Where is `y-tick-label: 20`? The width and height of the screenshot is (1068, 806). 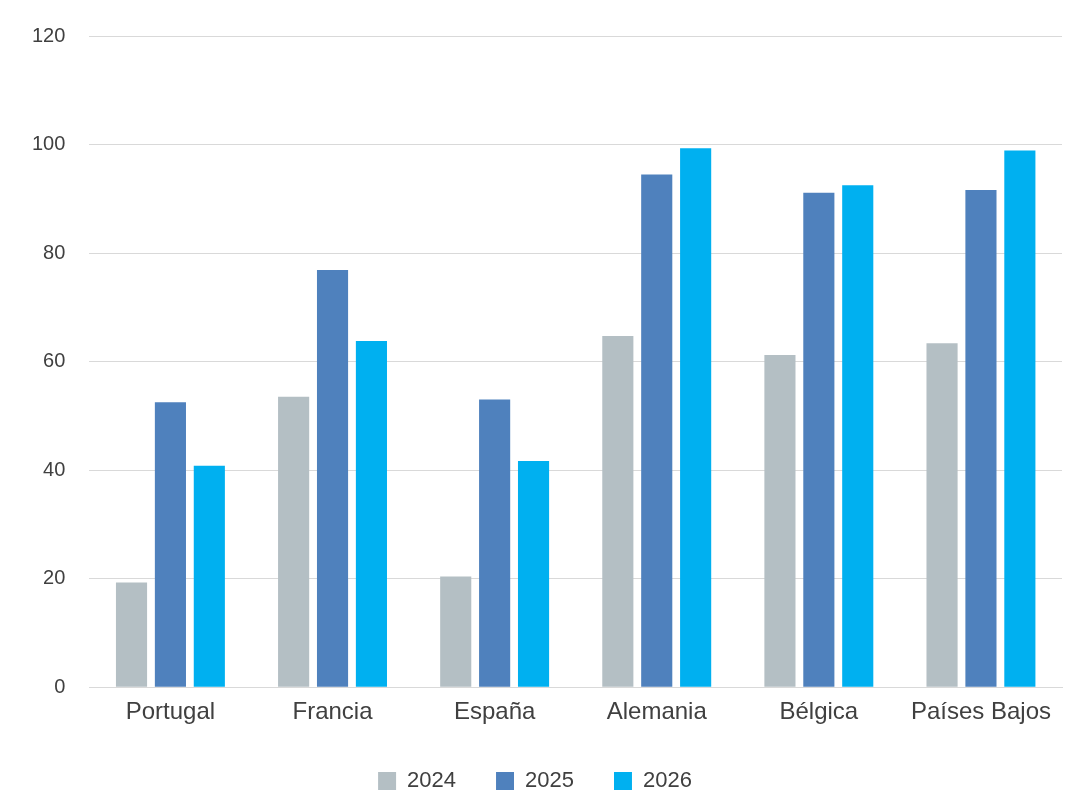
y-tick-label: 20 is located at coordinates (54, 577).